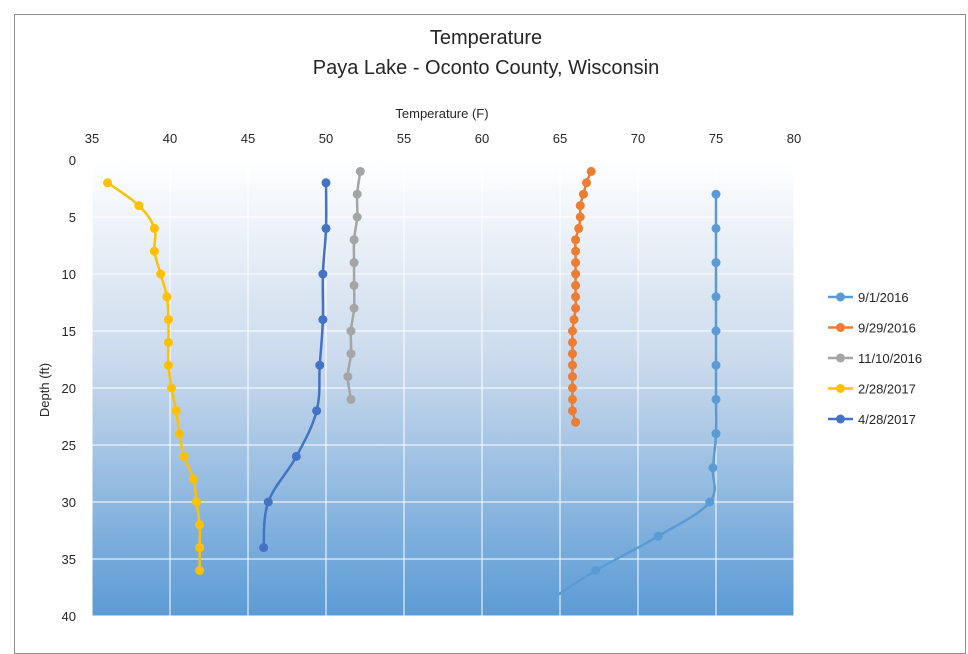 The width and height of the screenshot is (968, 654). What do you see at coordinates (441, 113) in the screenshot?
I see `x-axis-label: Temperature (F)` at bounding box center [441, 113].